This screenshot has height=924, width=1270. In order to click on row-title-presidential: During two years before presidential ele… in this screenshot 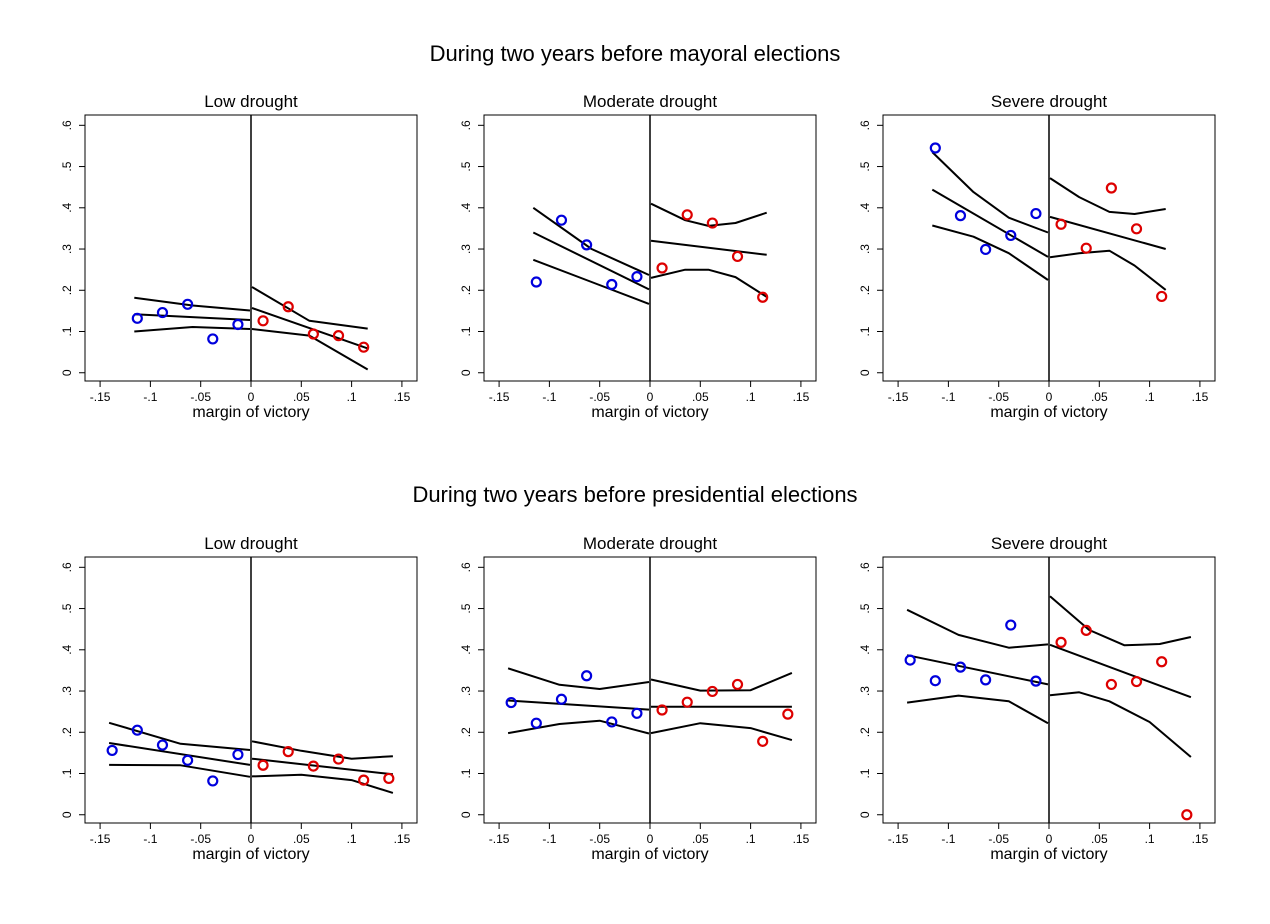, I will do `click(634, 494)`.